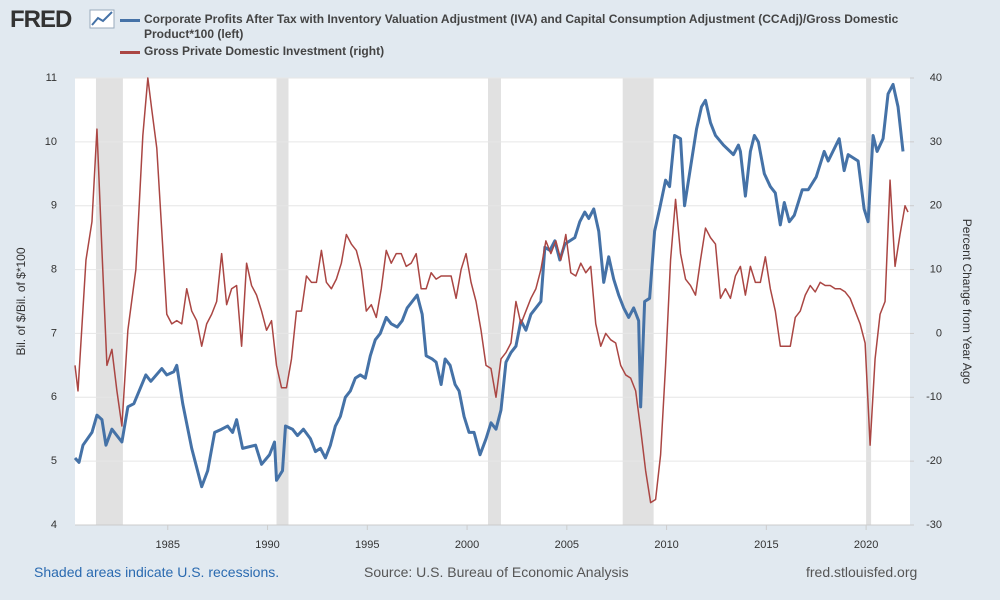  What do you see at coordinates (766, 545) in the screenshot?
I see `x-tick-label: 2015` at bounding box center [766, 545].